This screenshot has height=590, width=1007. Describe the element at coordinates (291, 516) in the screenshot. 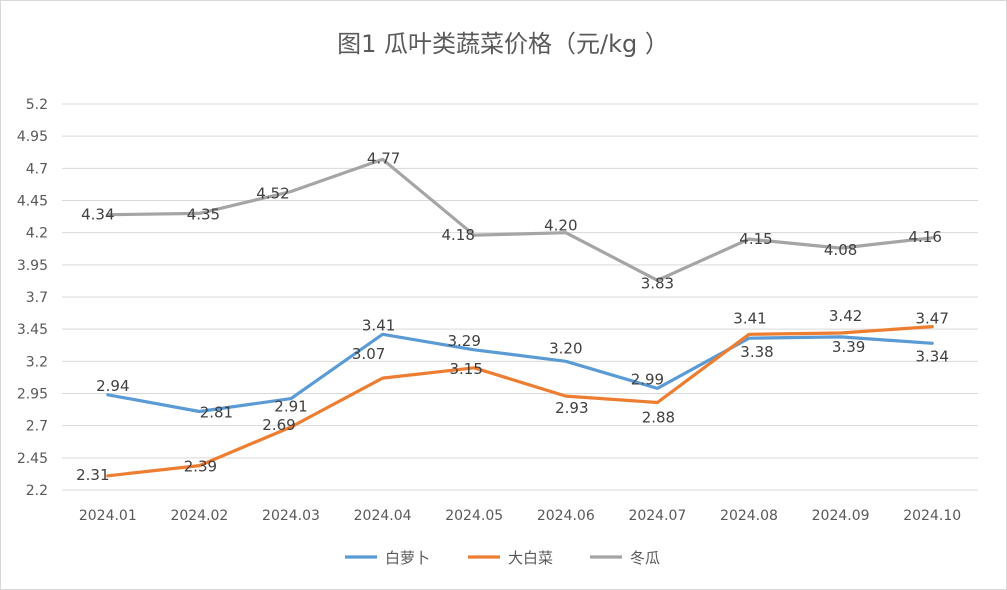

I see `x-tick-label: 2024.03` at that location.